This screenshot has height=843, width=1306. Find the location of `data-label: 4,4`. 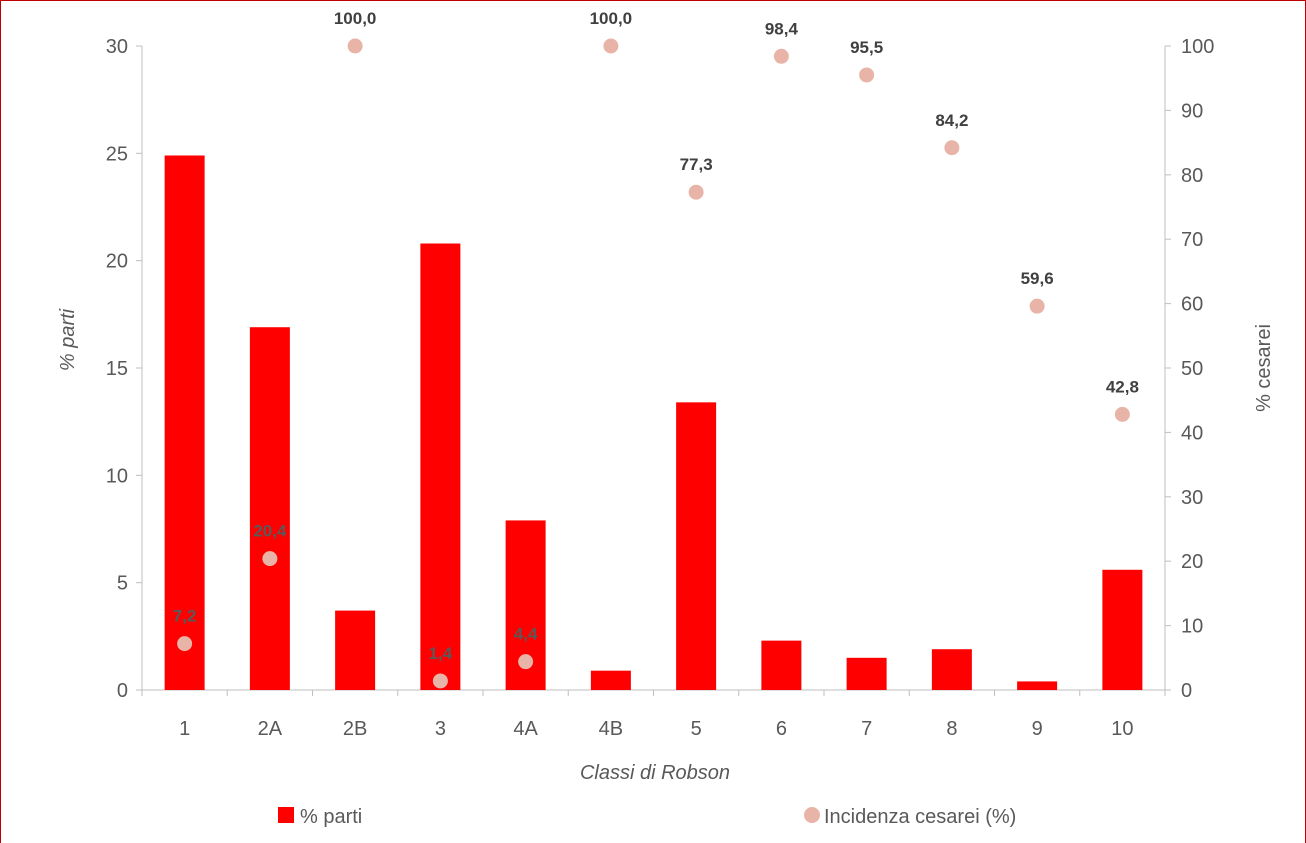

data-label: 4,4 is located at coordinates (526, 634).